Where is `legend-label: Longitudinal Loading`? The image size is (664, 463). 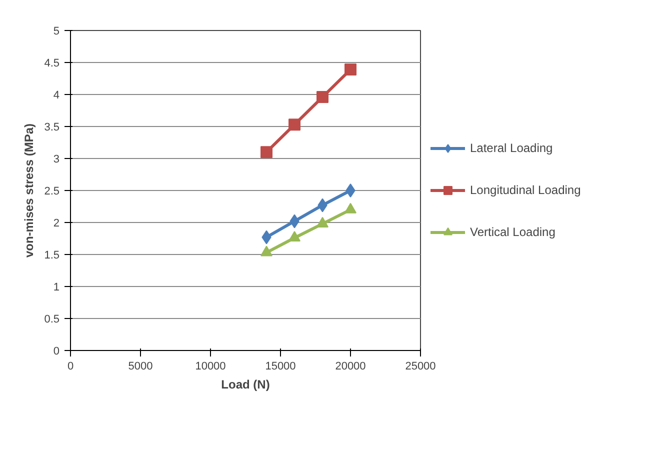
legend-label: Longitudinal Loading is located at coordinates (525, 190).